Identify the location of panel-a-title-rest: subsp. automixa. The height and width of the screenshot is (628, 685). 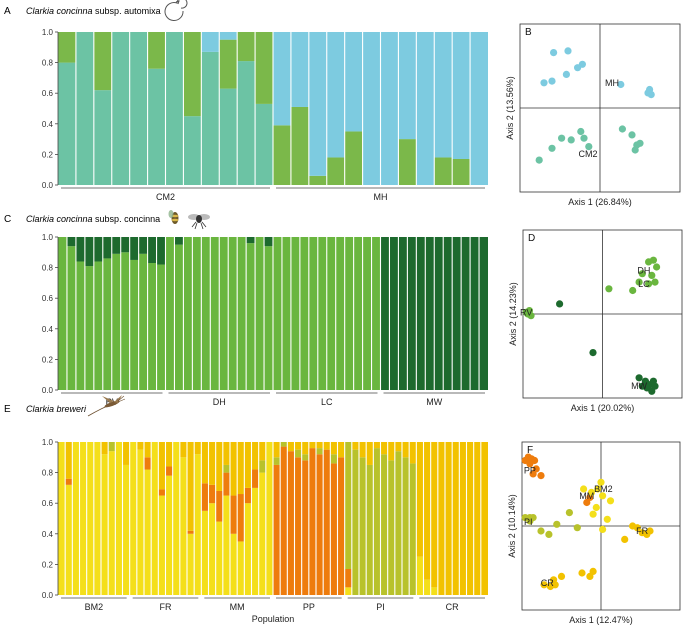
(127, 11).